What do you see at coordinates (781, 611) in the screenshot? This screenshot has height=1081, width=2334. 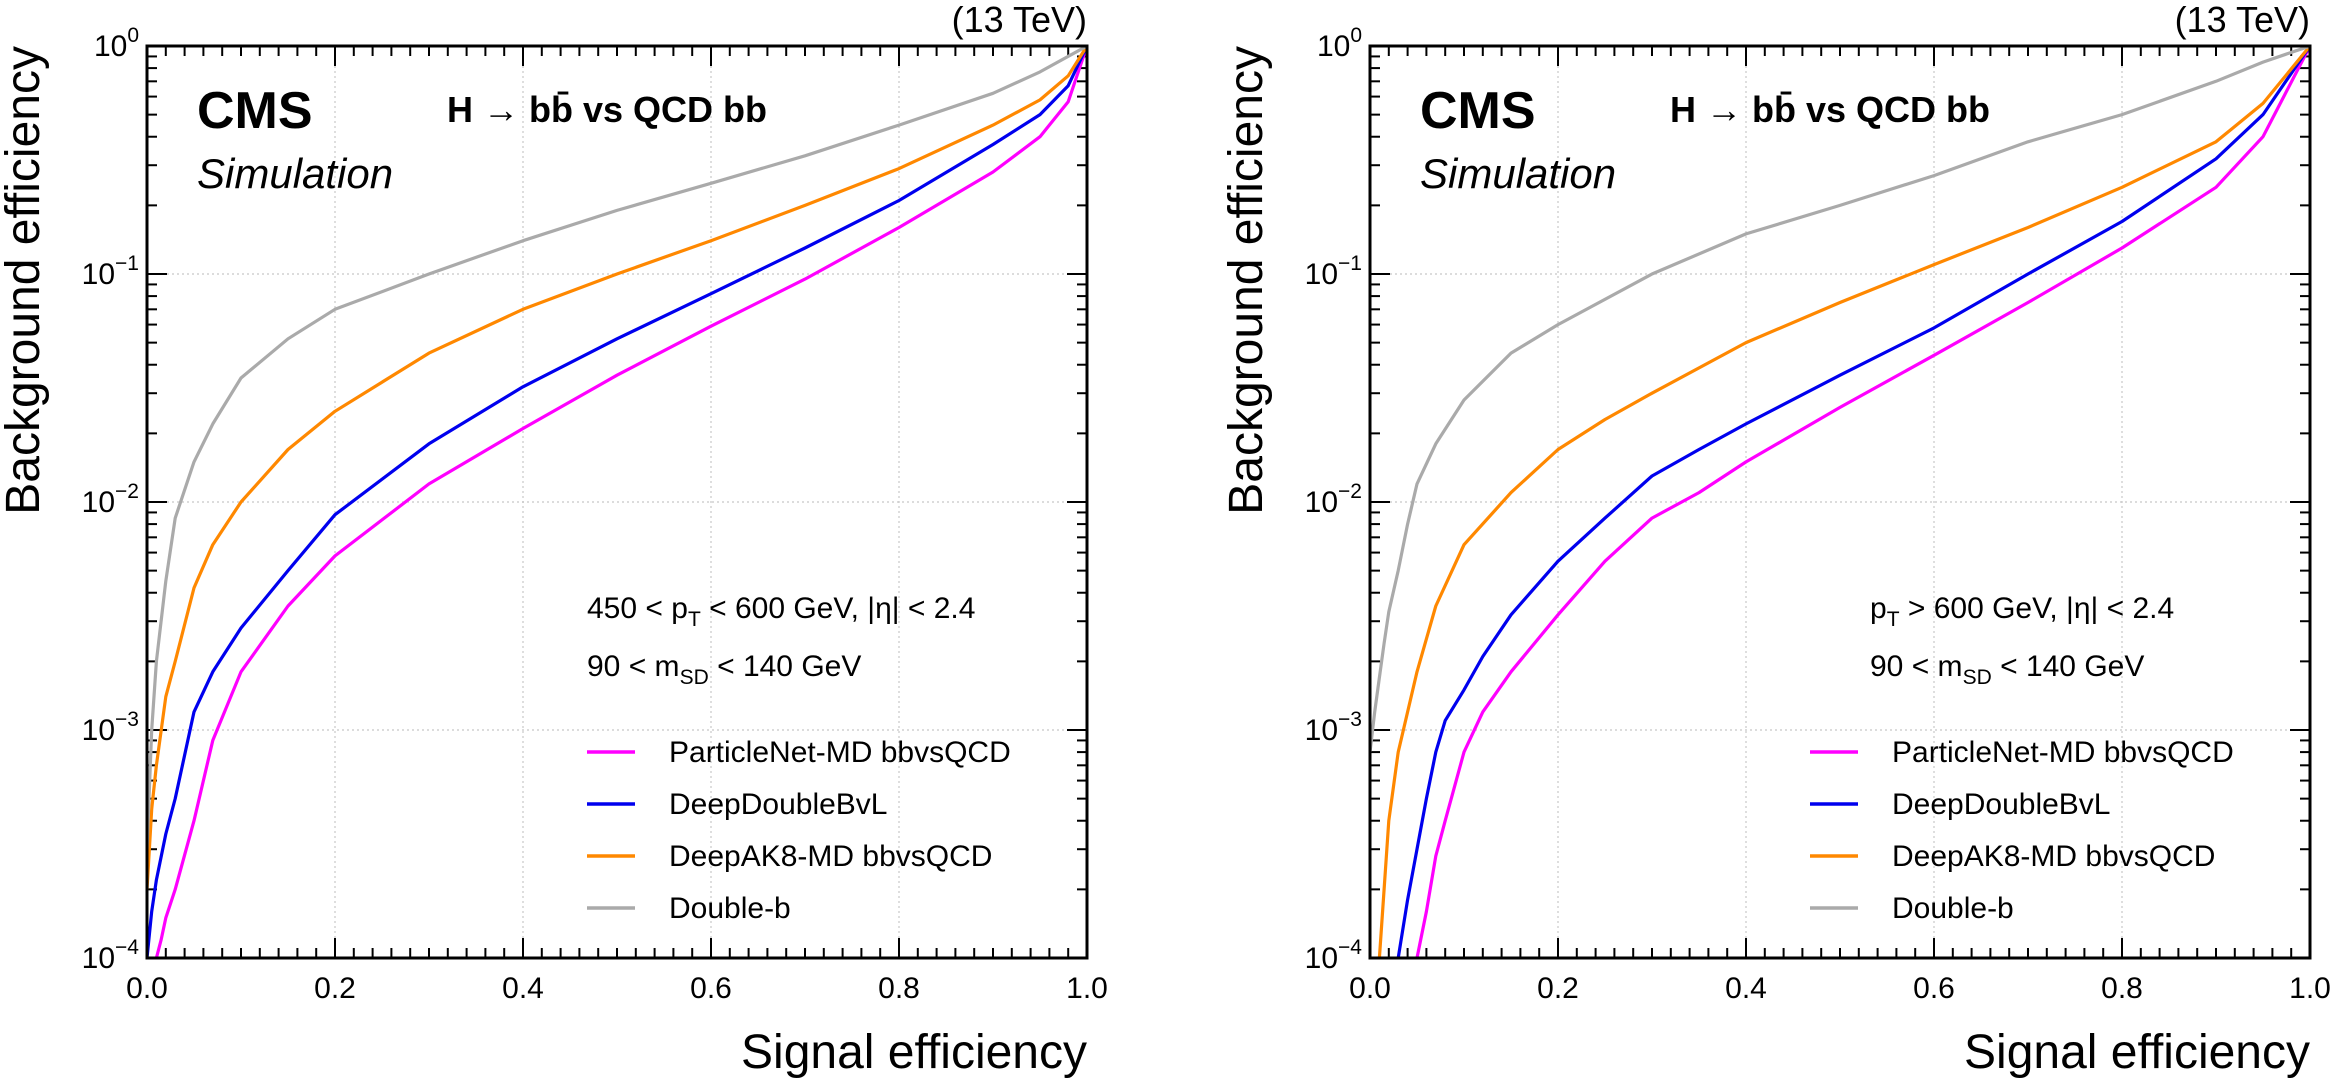 I see `selection-line-1: 450 < pT < 600 GeV, |η| < 2.4` at bounding box center [781, 611].